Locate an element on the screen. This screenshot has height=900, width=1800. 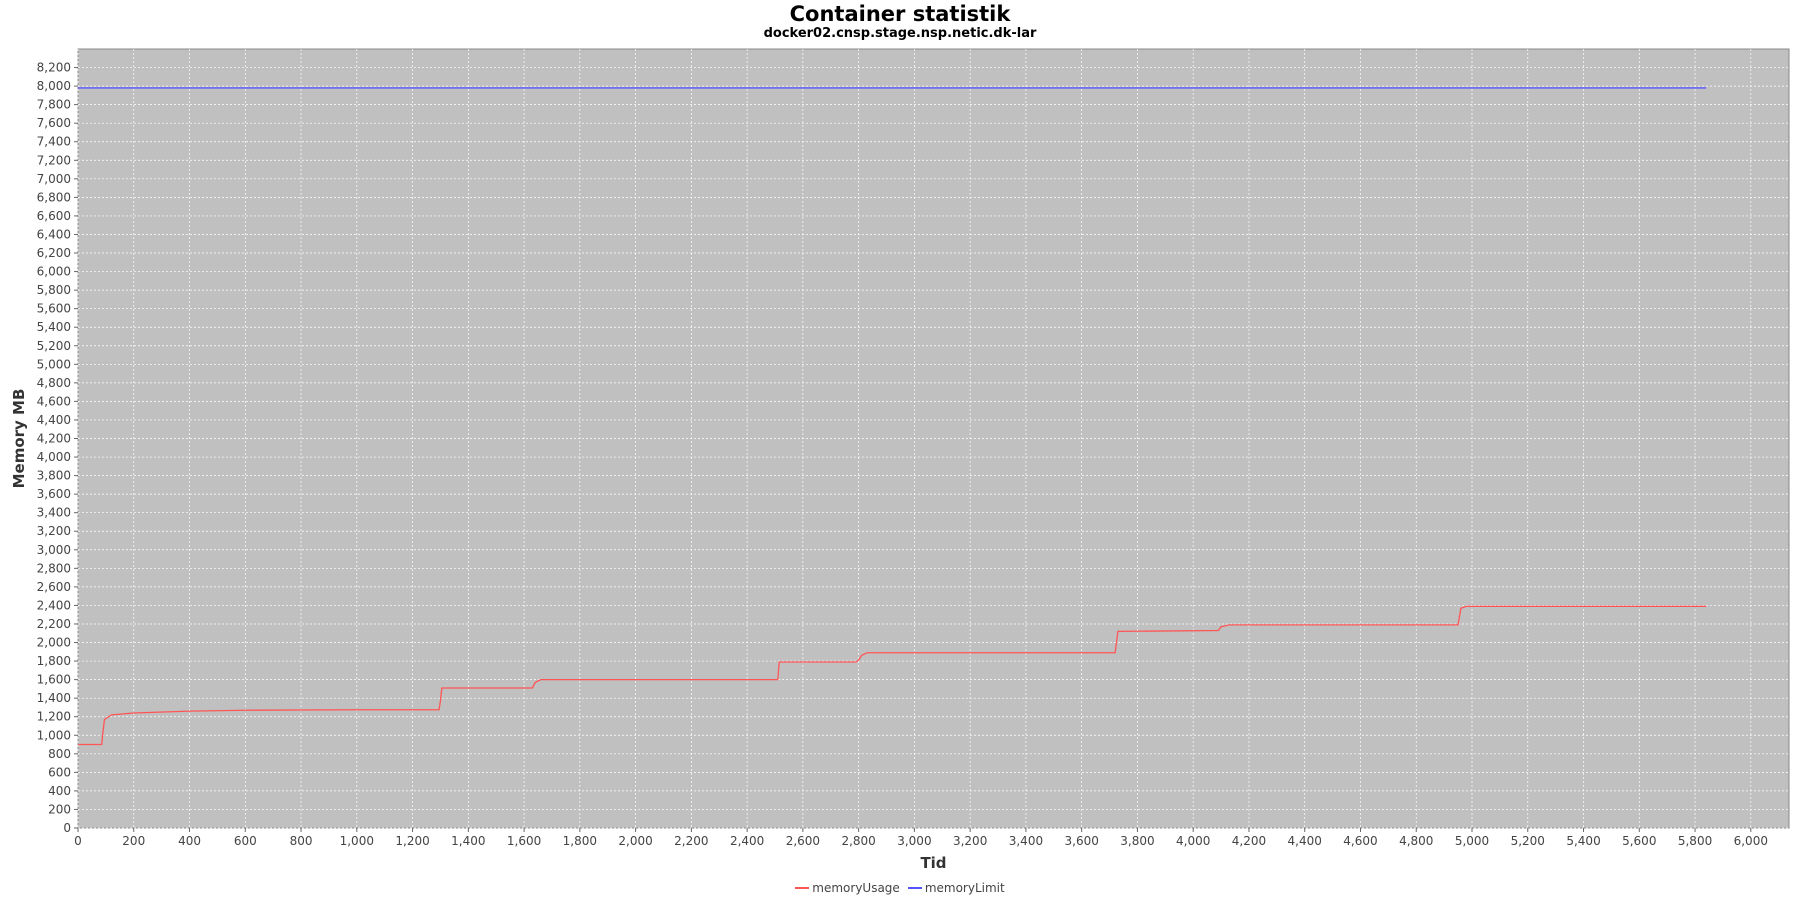
y-tick-label: 4,600 is located at coordinates (54, 401).